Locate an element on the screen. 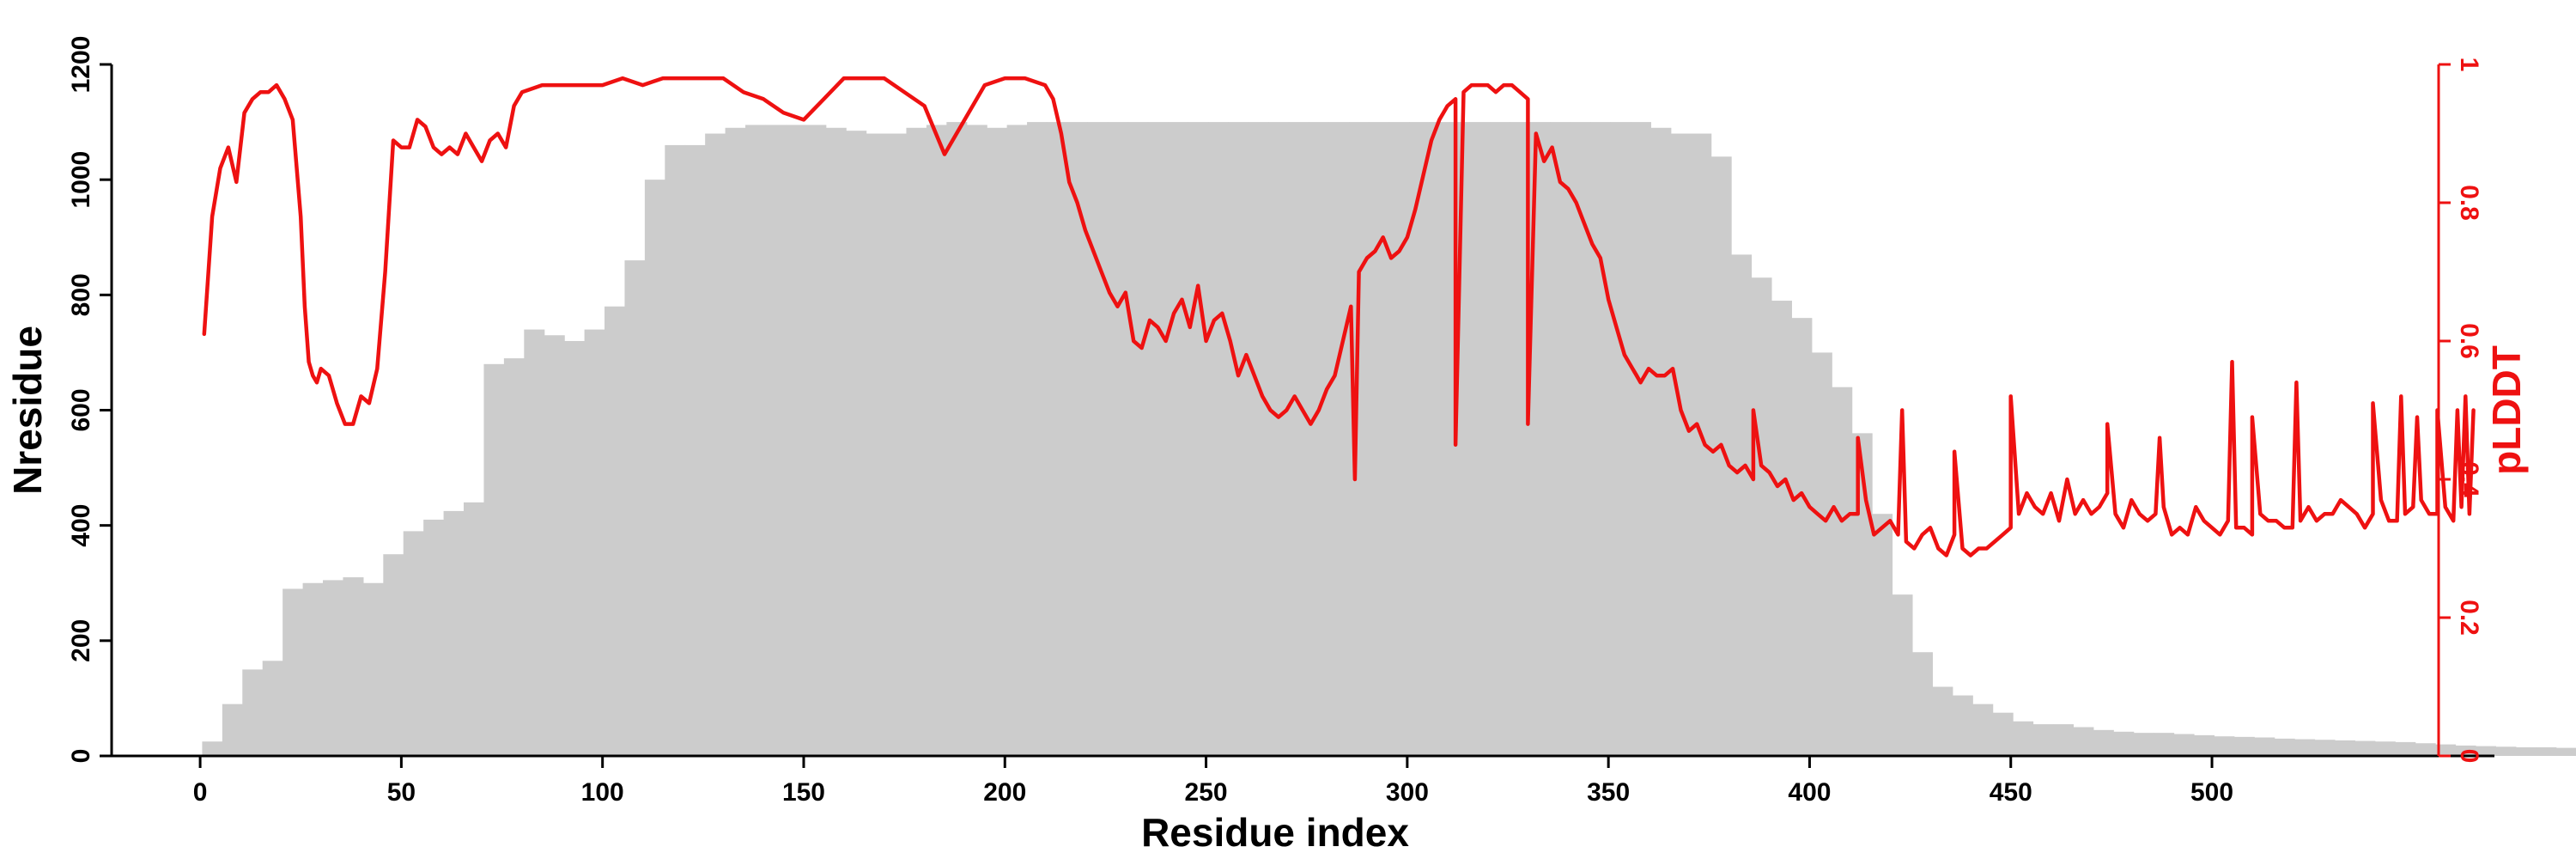  x-tick-label: 500 is located at coordinates (2211, 793).